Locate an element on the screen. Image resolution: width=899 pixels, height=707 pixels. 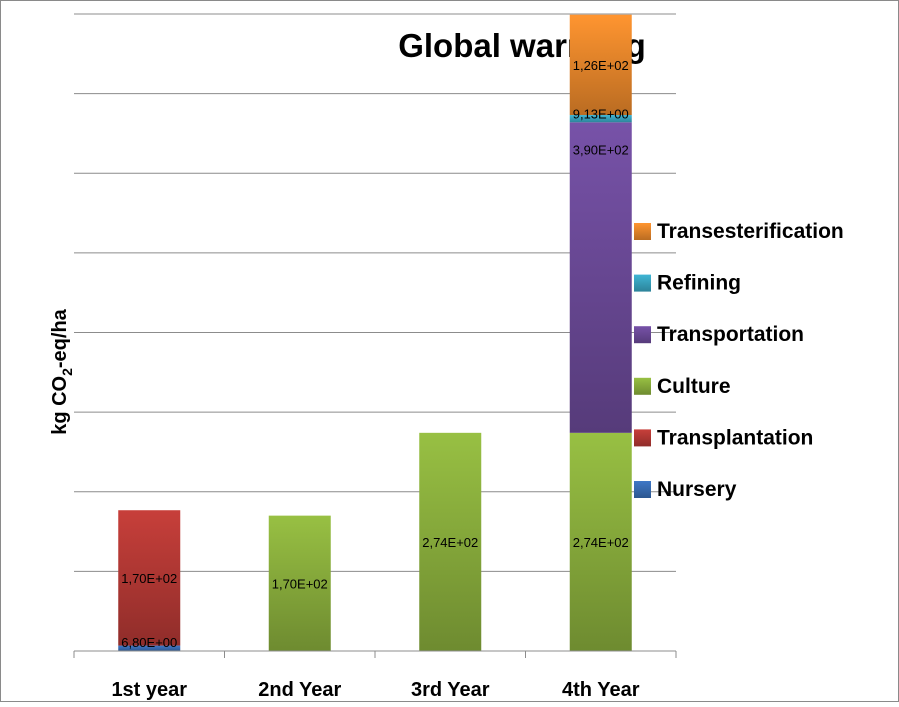
x-tick-label: 2nd Year is located at coordinates (299, 690).